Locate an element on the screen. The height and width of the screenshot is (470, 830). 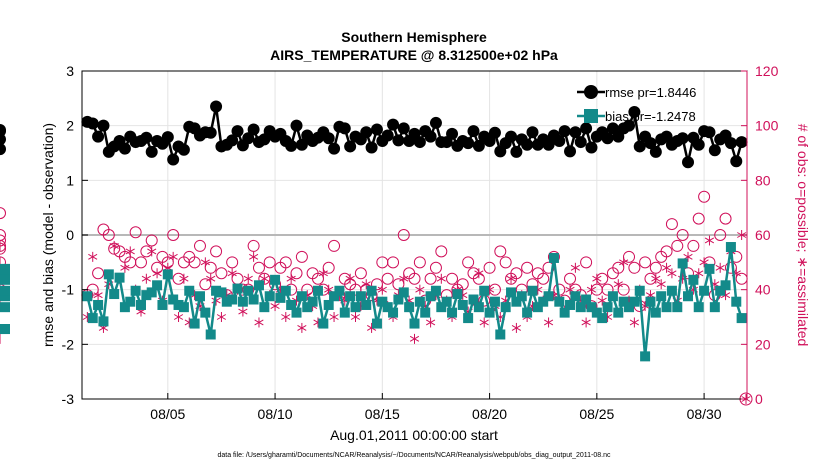
legend-bias-marker is located at coordinates (591, 116).